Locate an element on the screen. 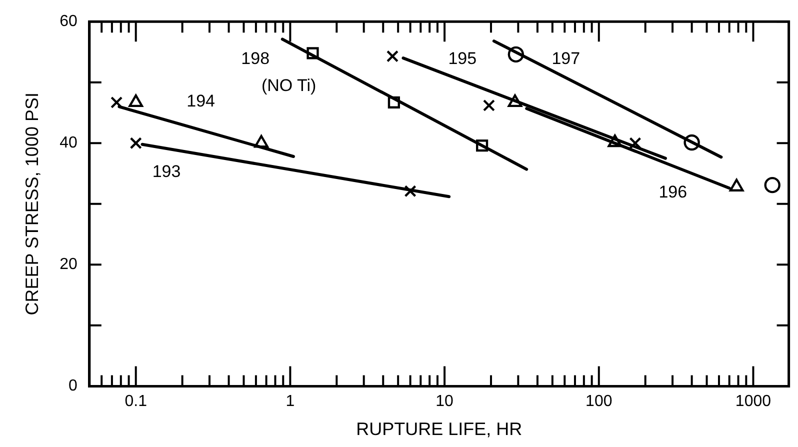  annotation: 193 is located at coordinates (166, 171).